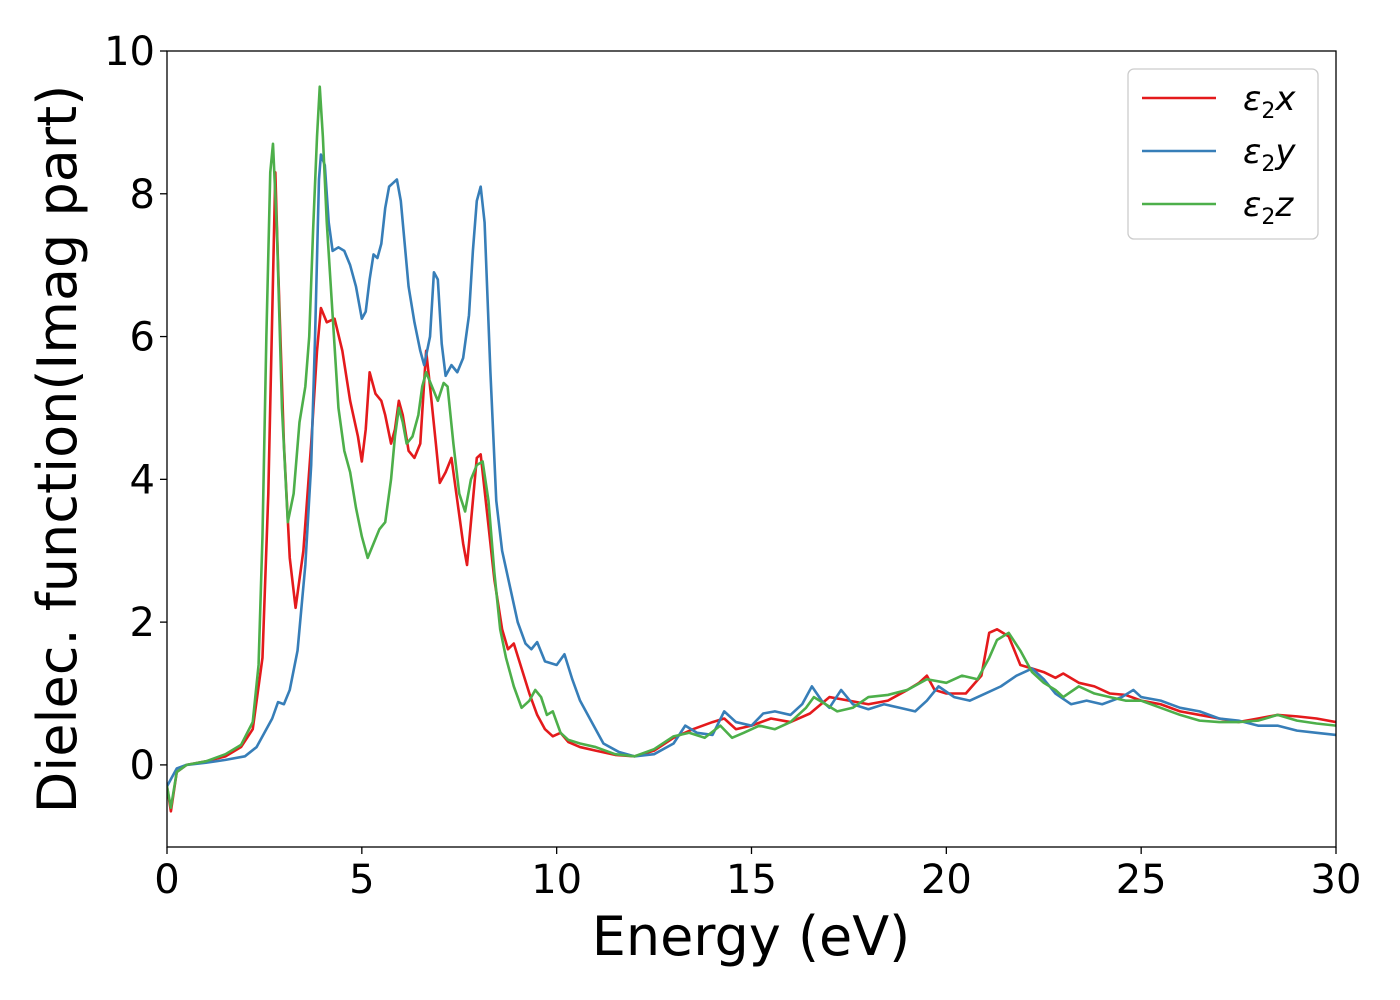 The width and height of the screenshot is (1400, 1000). I want to click on y-axis-title: Dielec. function(Imag part), so click(57, 449).